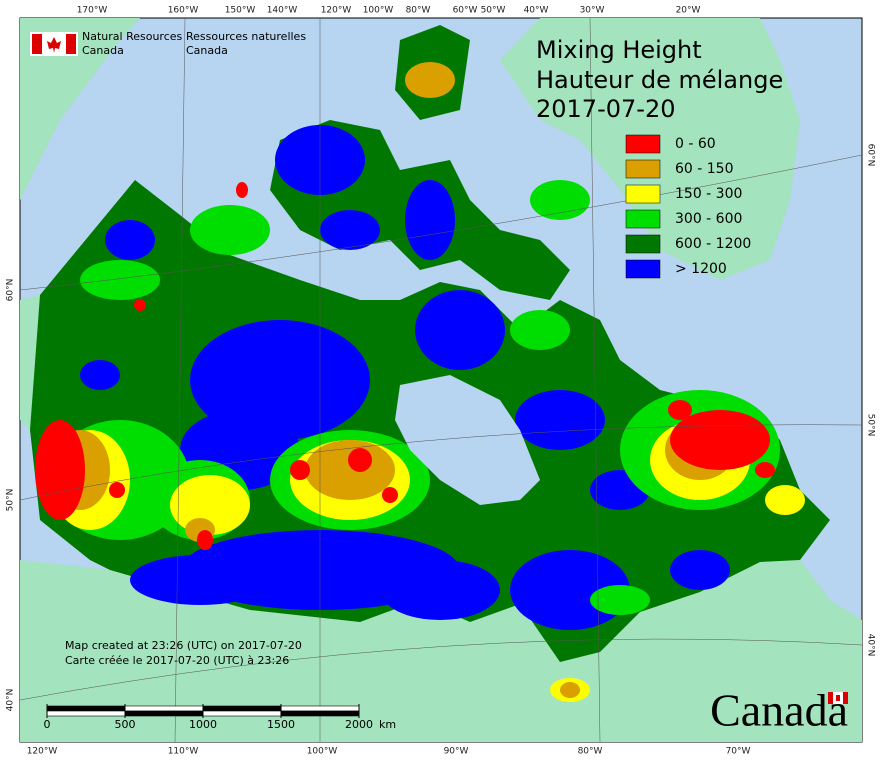 Image resolution: width=880 pixels, height=760 pixels. What do you see at coordinates (838, 698) in the screenshot?
I see `wordmark-leaf` at bounding box center [838, 698].